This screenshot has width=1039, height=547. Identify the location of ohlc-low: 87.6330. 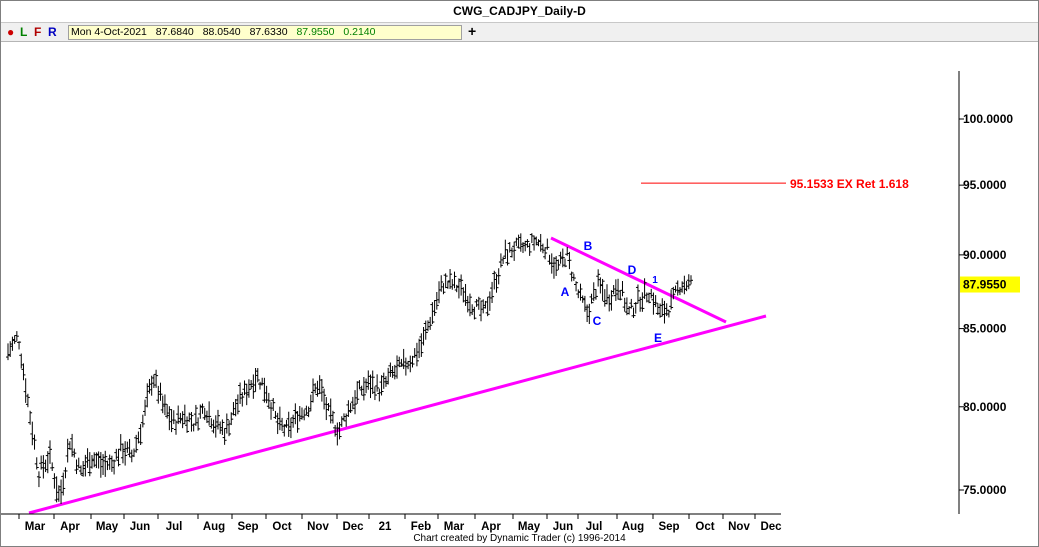
(268, 32).